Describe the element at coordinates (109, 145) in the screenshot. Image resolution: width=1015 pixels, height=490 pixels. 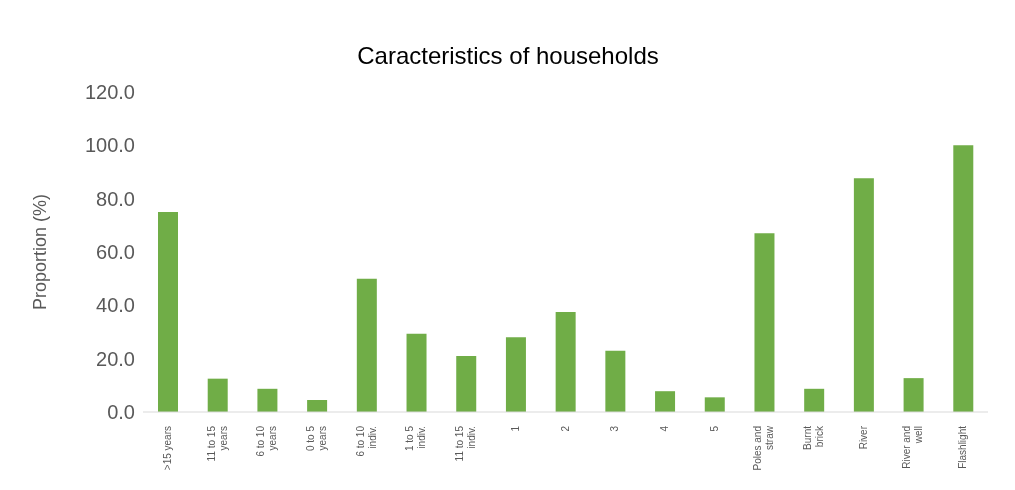
I see `y-tick-label: 100.0` at that location.